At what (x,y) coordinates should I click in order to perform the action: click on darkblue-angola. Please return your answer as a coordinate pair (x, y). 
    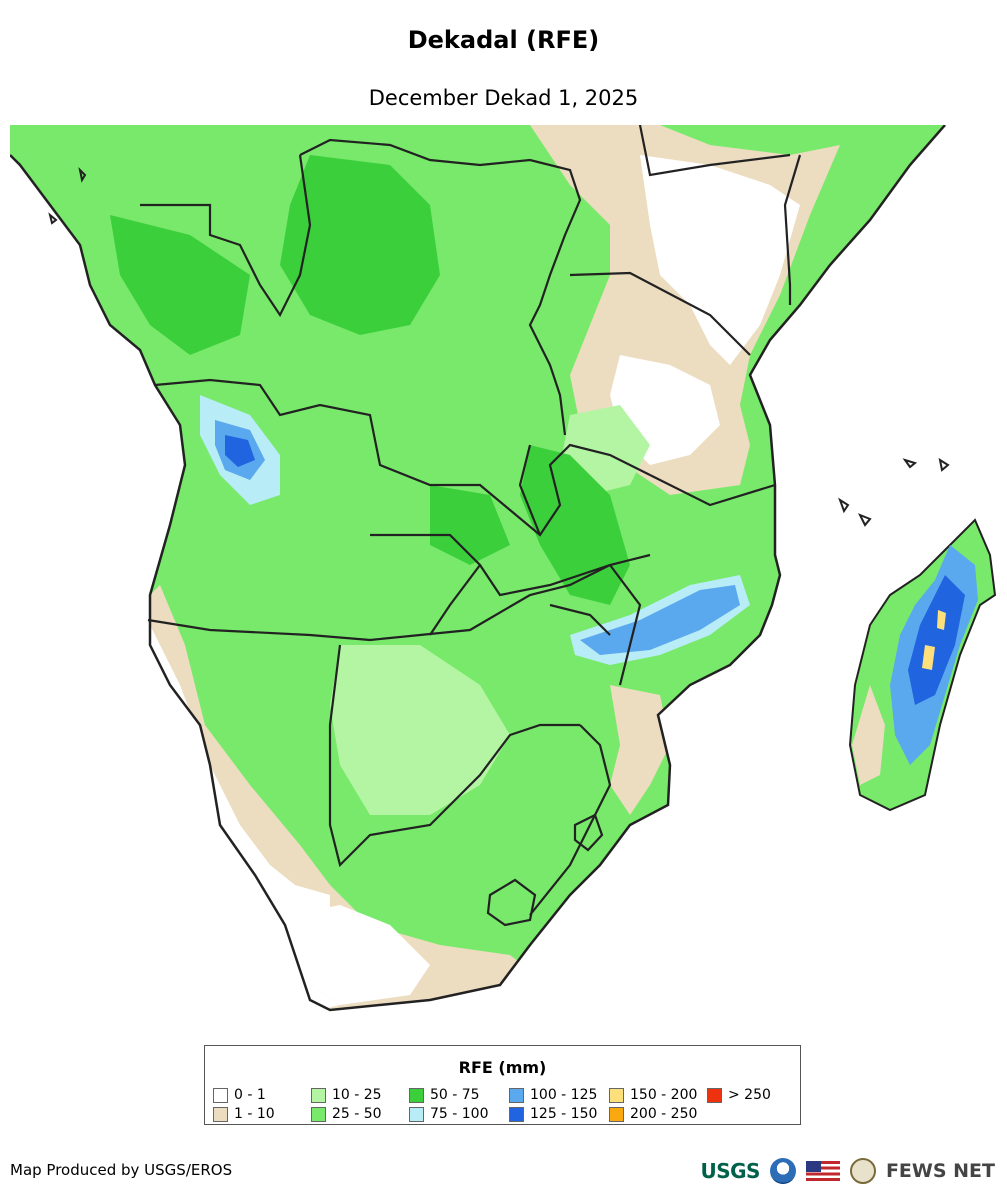
    Looking at the image, I should click on (240, 451).